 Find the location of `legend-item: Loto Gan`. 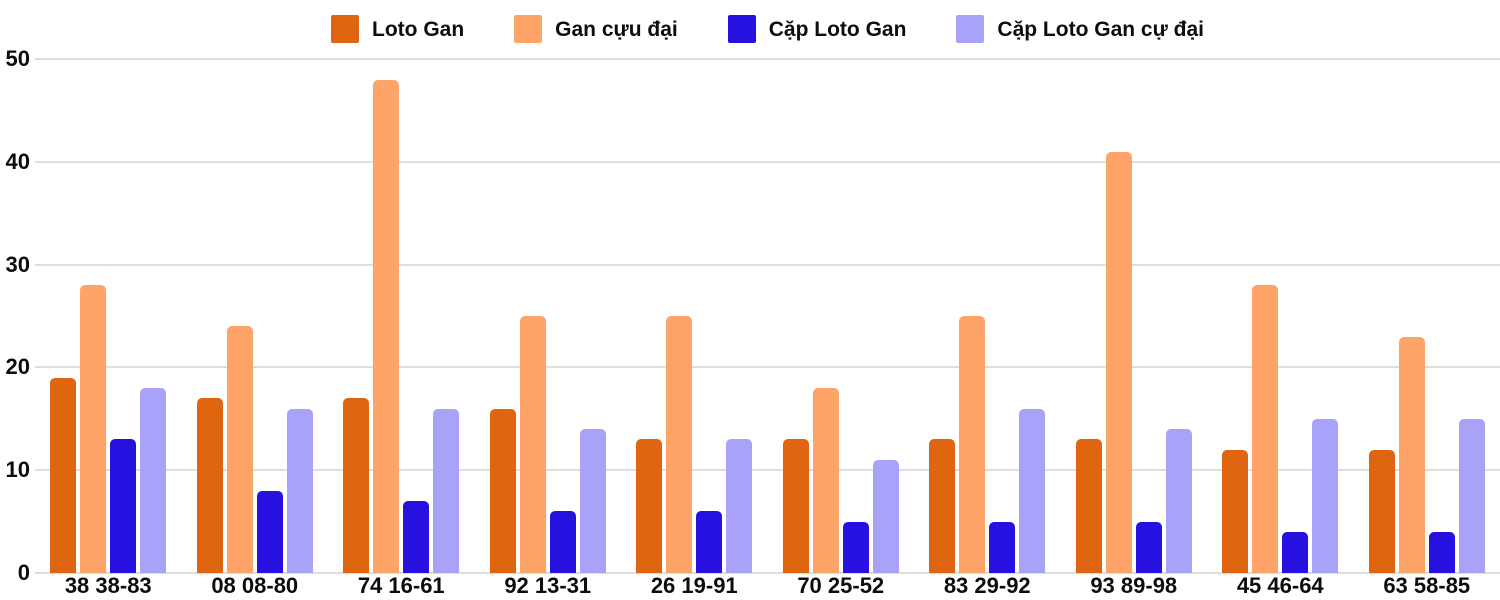

legend-item: Loto Gan is located at coordinates (397, 29).